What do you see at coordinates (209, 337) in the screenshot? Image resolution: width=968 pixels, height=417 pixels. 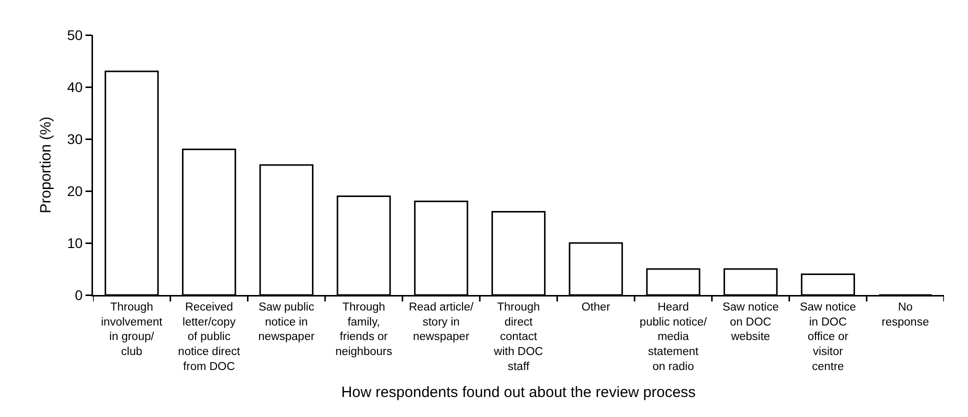 I see `x-tick-label: Received letter/copy of public notice direct from DOC` at bounding box center [209, 337].